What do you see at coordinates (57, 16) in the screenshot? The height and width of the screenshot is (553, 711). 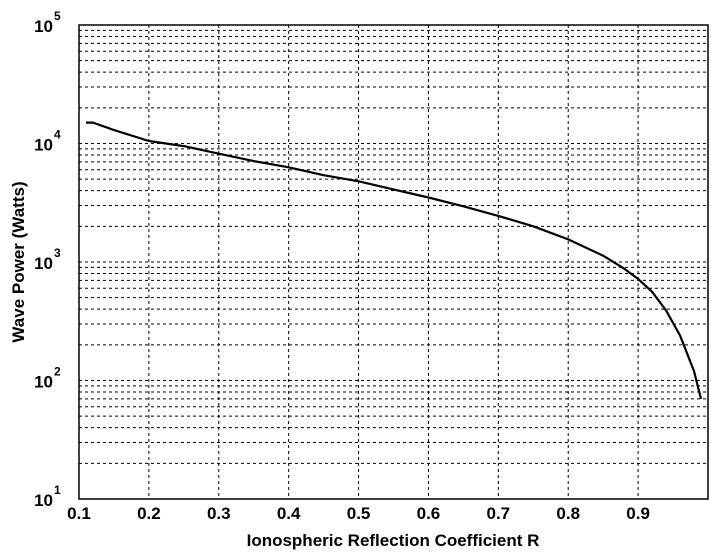 I see `y-tick-exponent: 5` at bounding box center [57, 16].